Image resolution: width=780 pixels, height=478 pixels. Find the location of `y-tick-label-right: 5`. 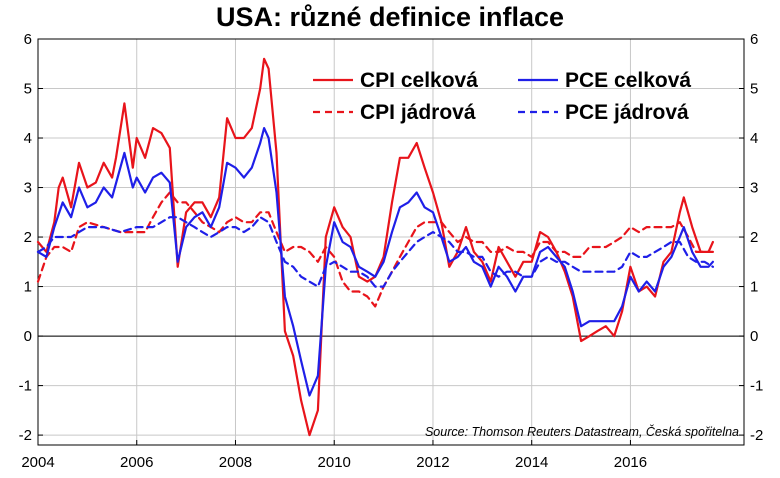

y-tick-label-right: 5 is located at coordinates (754, 89).